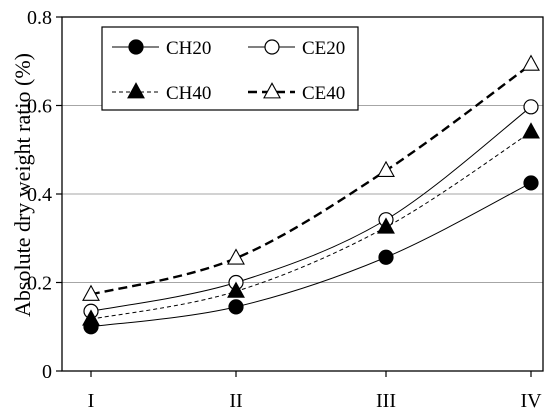  Describe the element at coordinates (272, 90) in the screenshot. I see `legend-marker-ce40` at that location.